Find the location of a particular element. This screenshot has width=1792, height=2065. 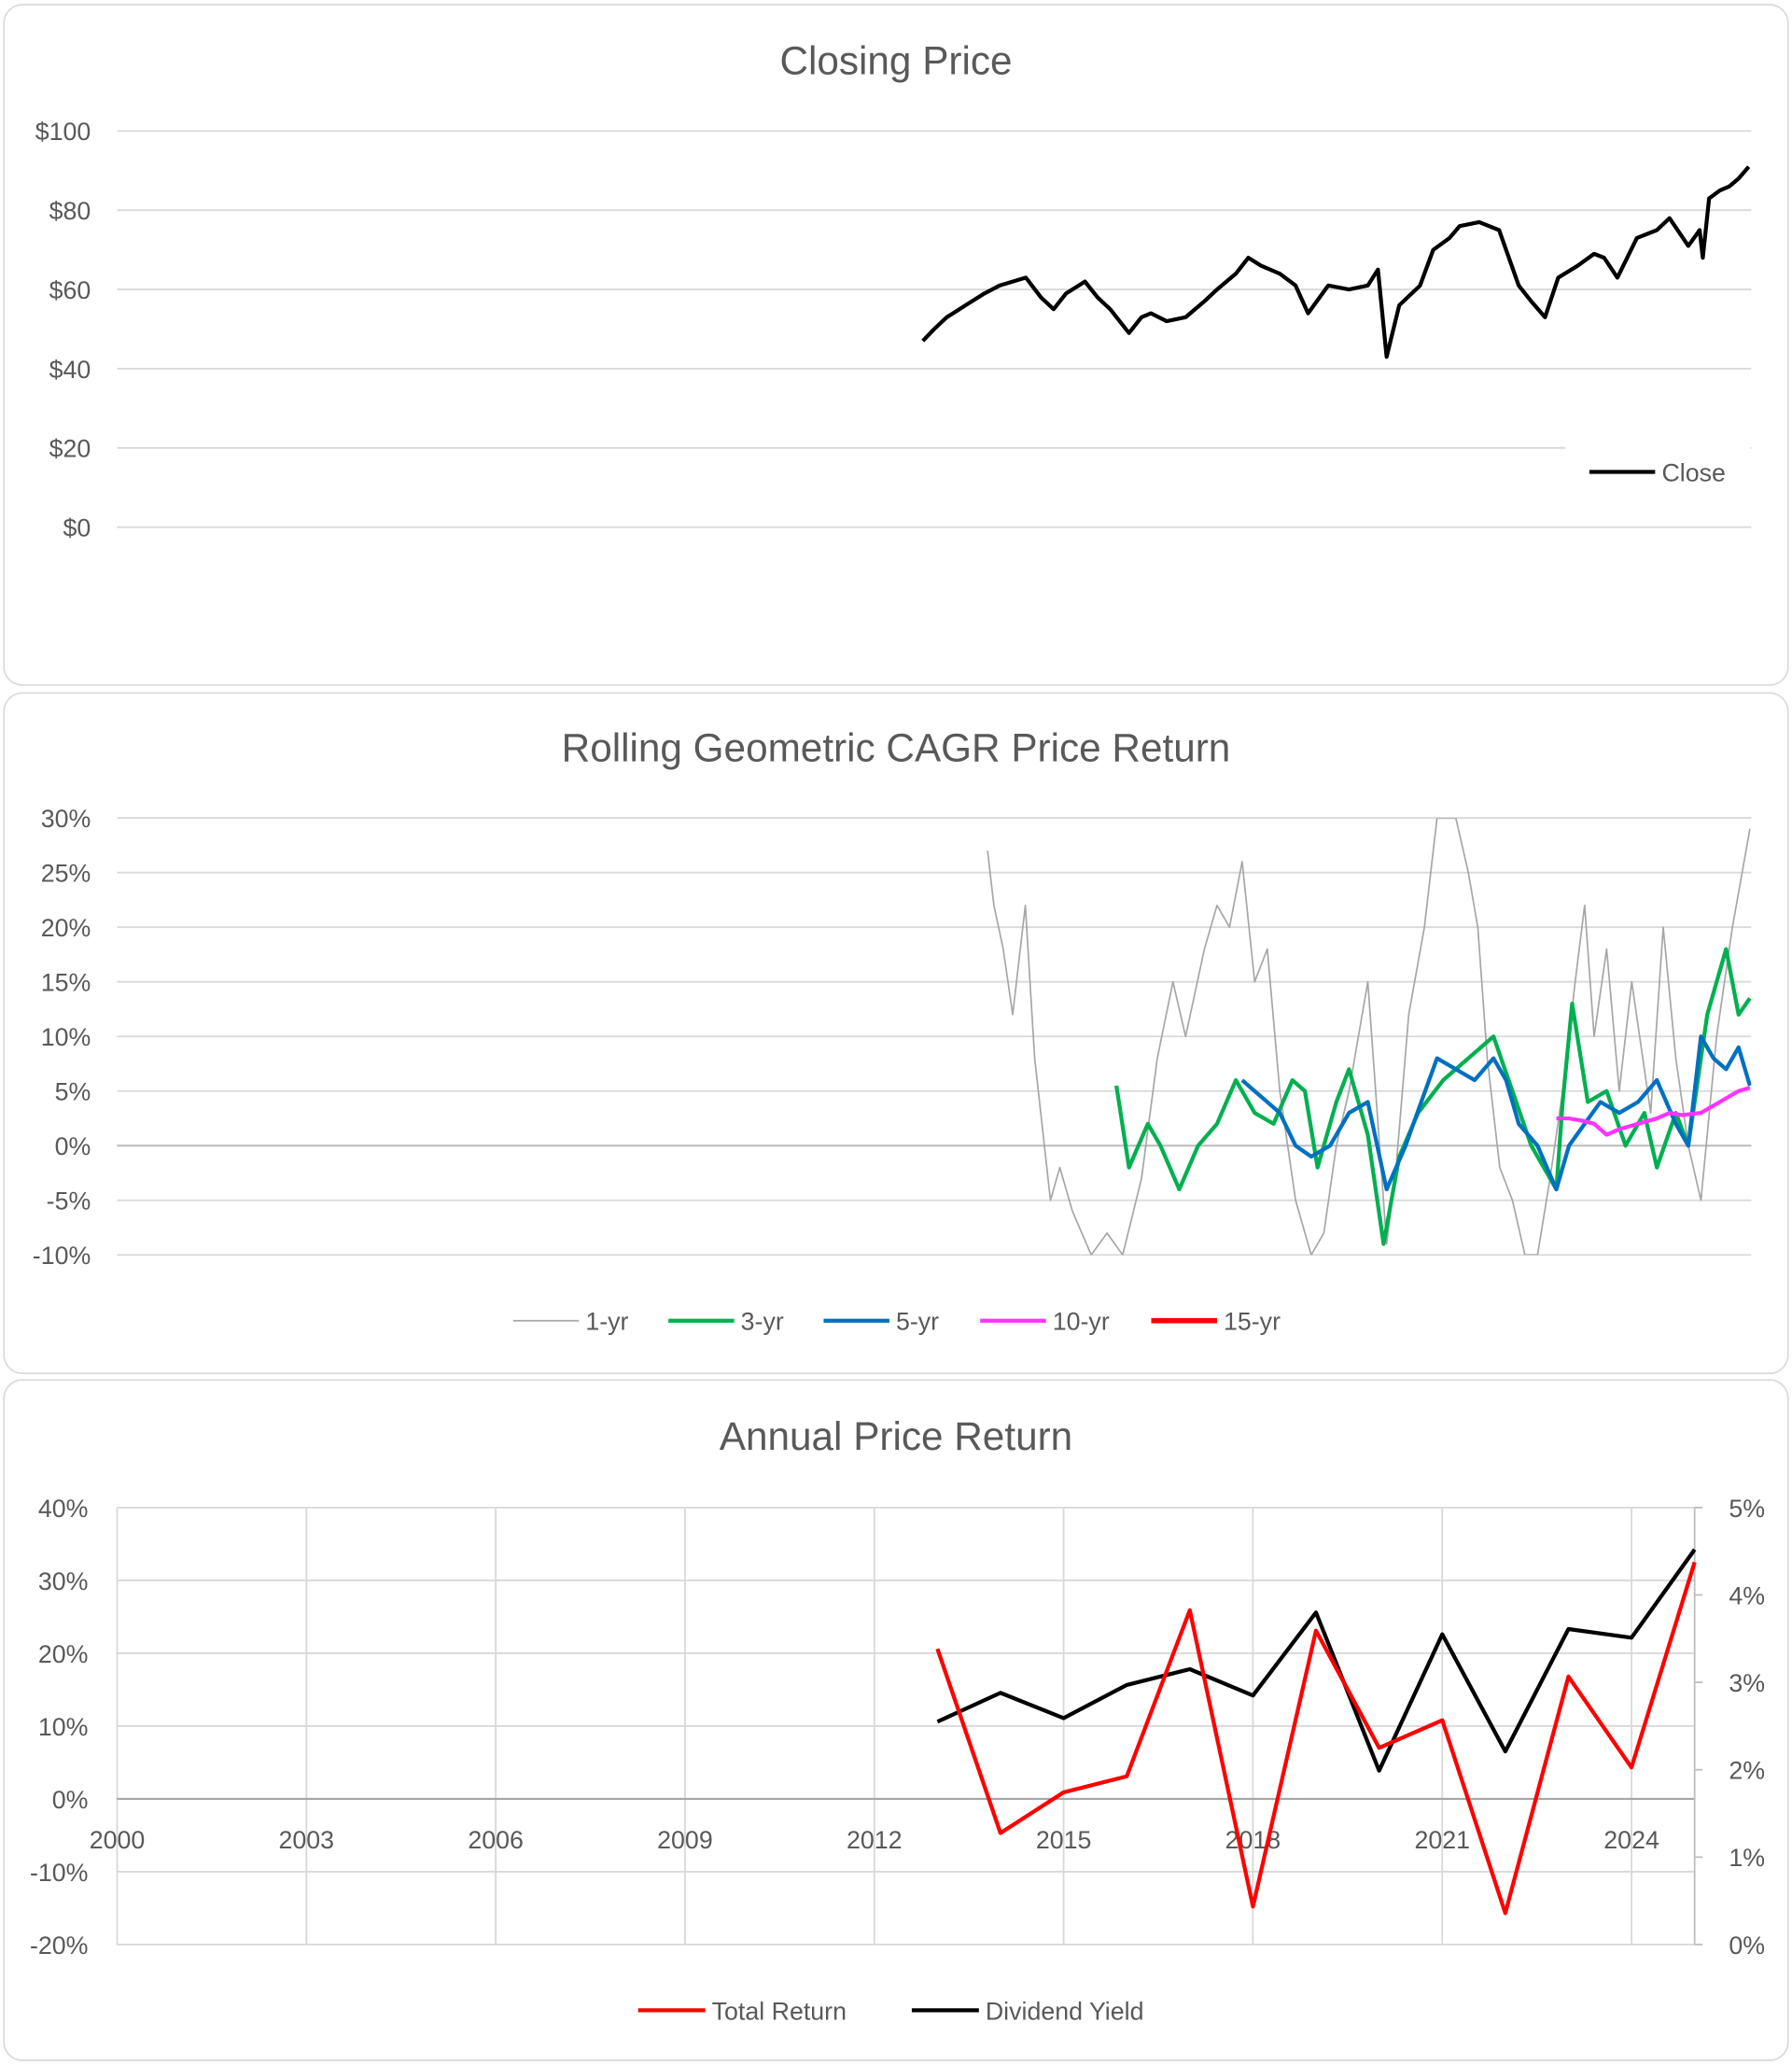

y2-tick-label: 1% is located at coordinates (1747, 1858).